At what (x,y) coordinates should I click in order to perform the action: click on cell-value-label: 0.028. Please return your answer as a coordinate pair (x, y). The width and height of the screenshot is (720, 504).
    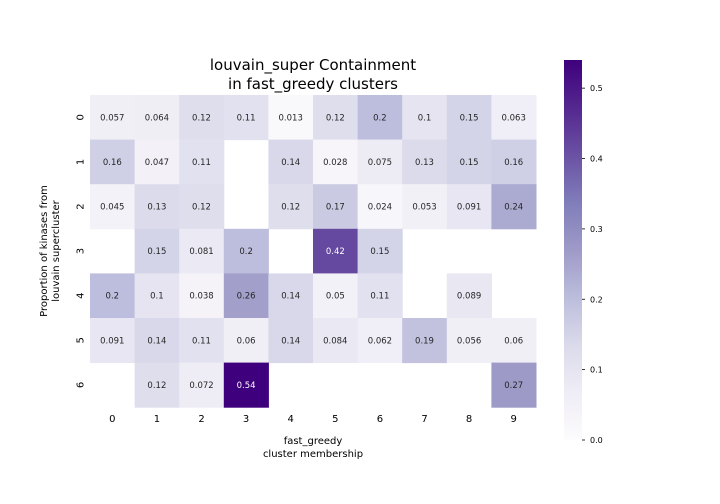
    Looking at the image, I should click on (335, 163).